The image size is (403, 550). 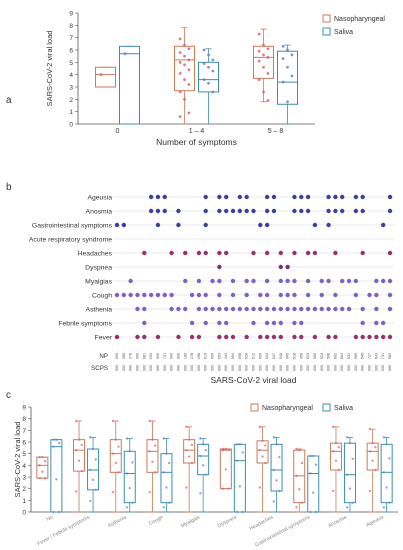 I want to click on y-tick-label: 6, so click(x=71, y=51).